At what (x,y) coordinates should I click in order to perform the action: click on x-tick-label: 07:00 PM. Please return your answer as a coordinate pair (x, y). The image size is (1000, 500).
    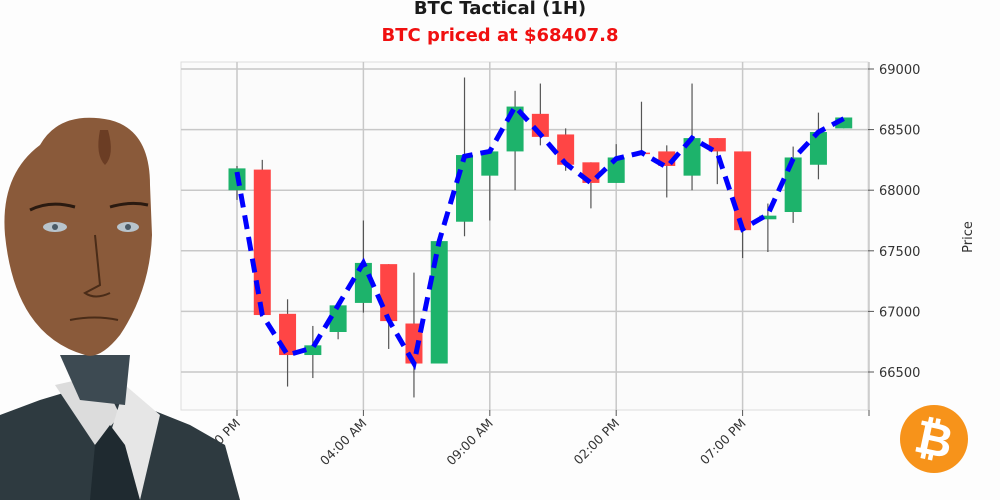
    Looking at the image, I should click on (723, 442).